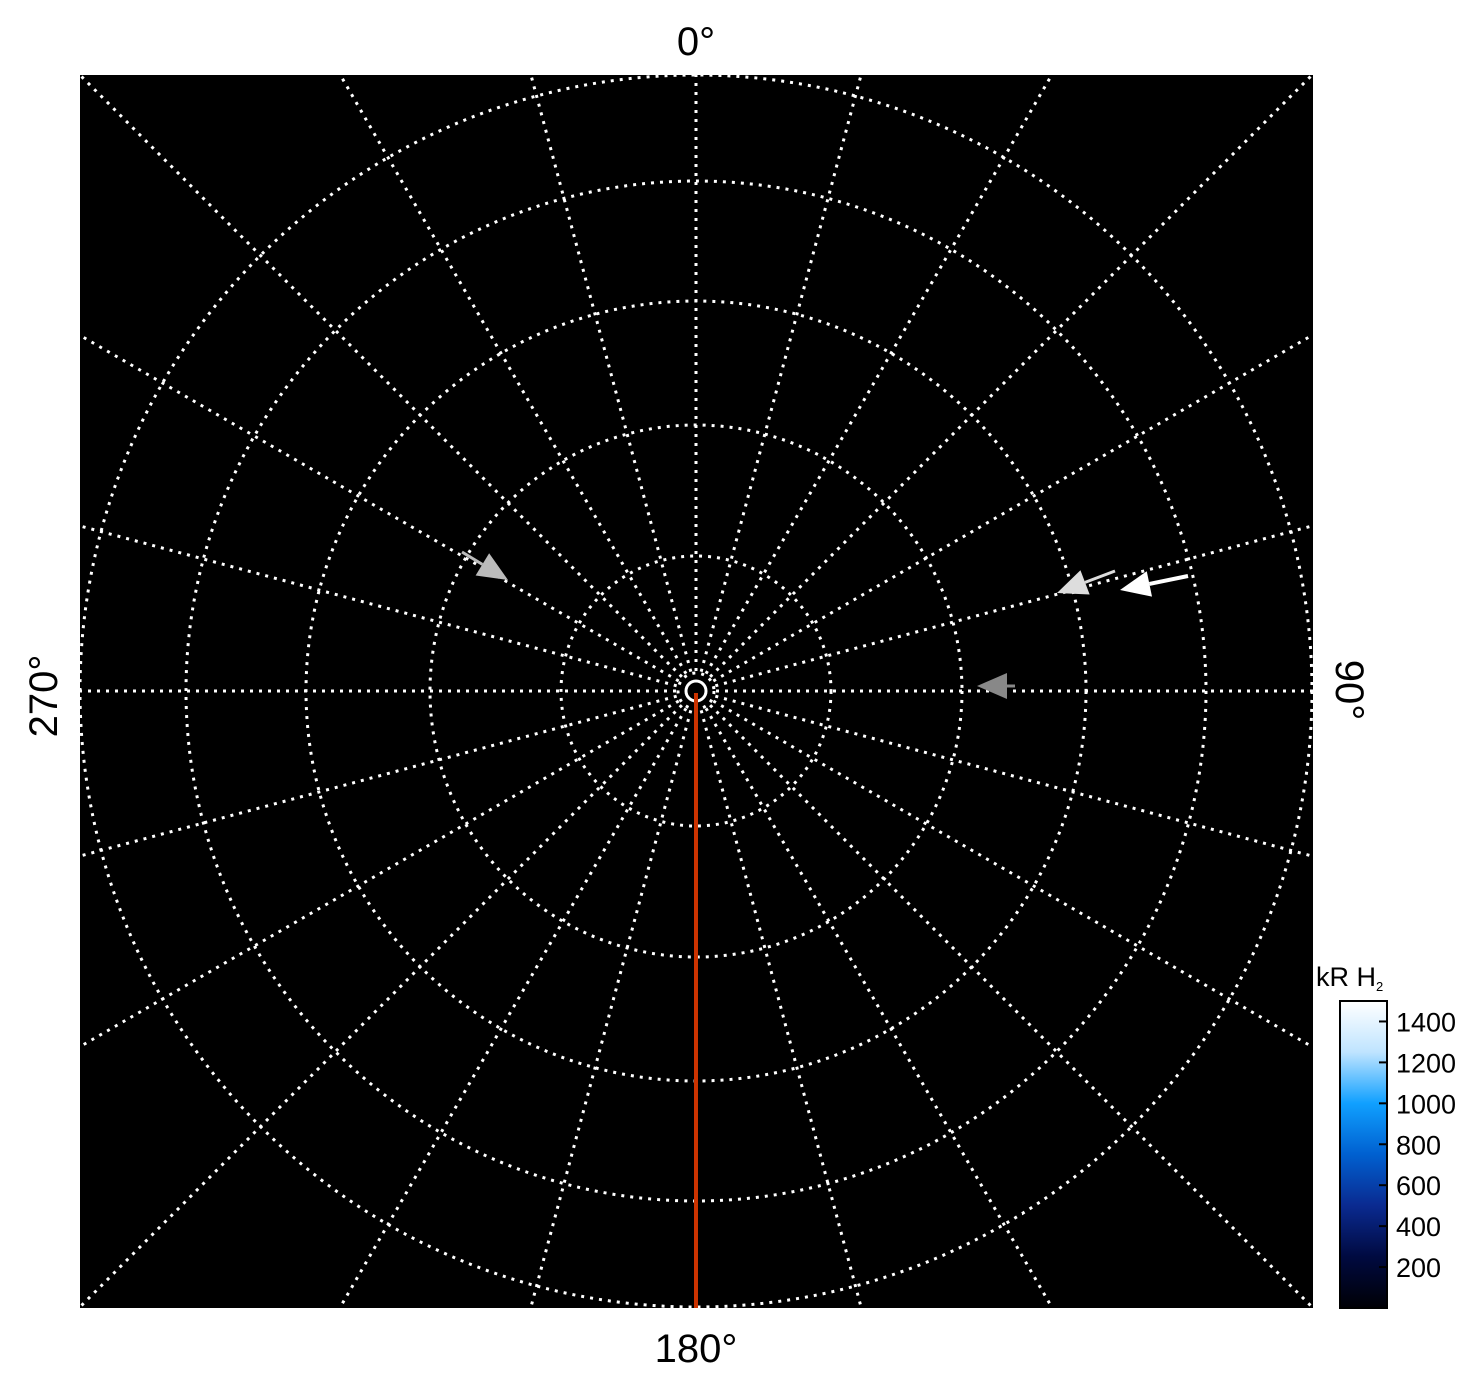 Image resolution: width=1481 pixels, height=1384 pixels. What do you see at coordinates (1418, 1268) in the screenshot?
I see `colorbar-tick-label: 200` at bounding box center [1418, 1268].